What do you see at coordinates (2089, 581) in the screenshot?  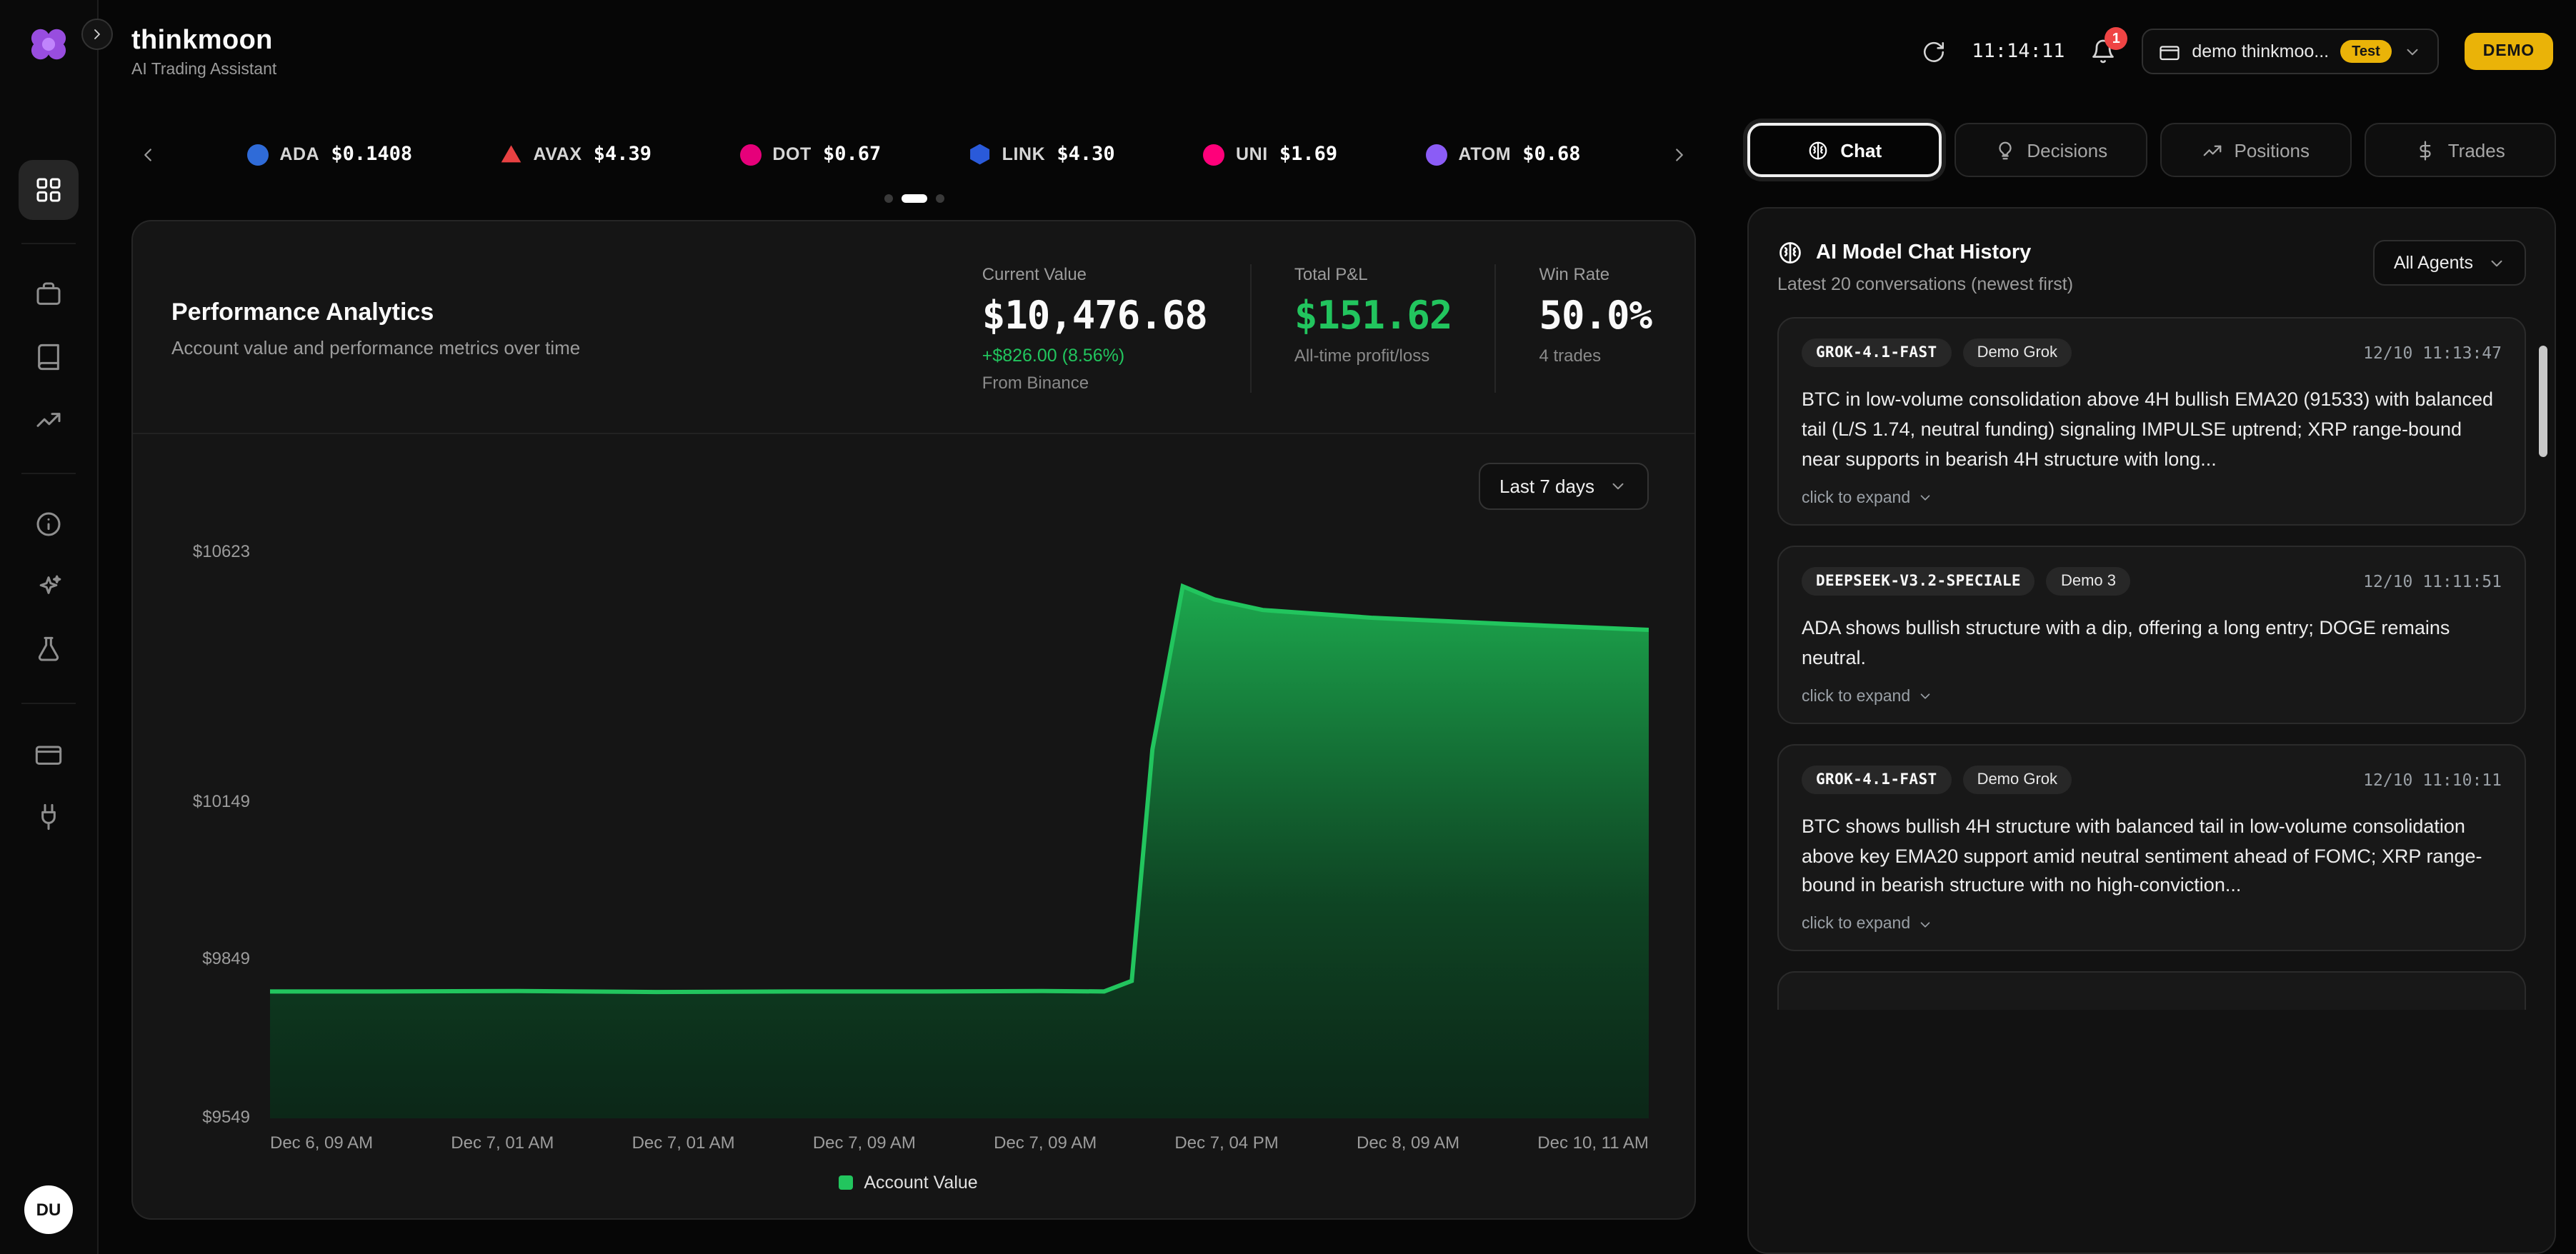 I see `agent-badge: Demo 3` at bounding box center [2089, 581].